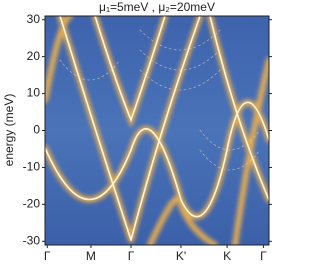 This screenshot has height=265, width=320. Describe the element at coordinates (34, 93) in the screenshot. I see `y-tick-label: 10` at that location.